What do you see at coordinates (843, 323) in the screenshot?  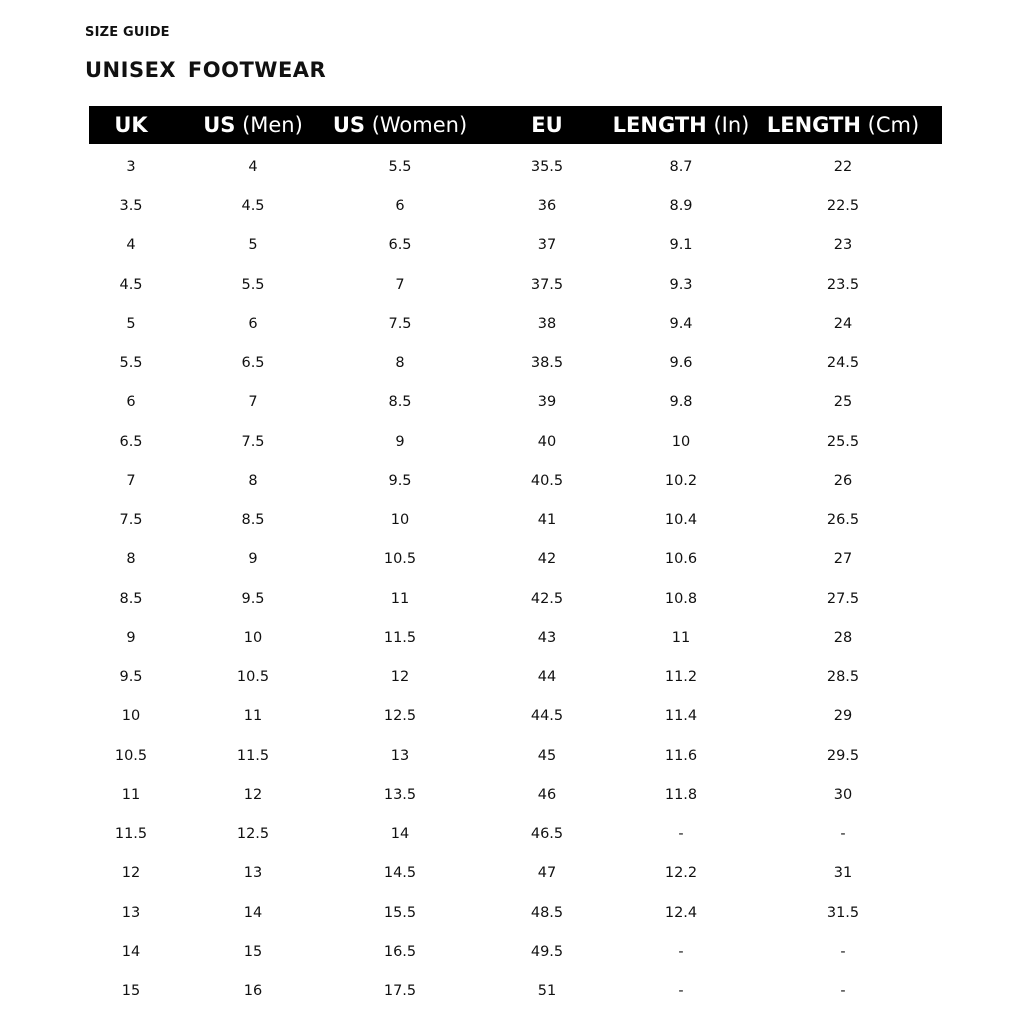 I see `cell-length-cm: 24` at bounding box center [843, 323].